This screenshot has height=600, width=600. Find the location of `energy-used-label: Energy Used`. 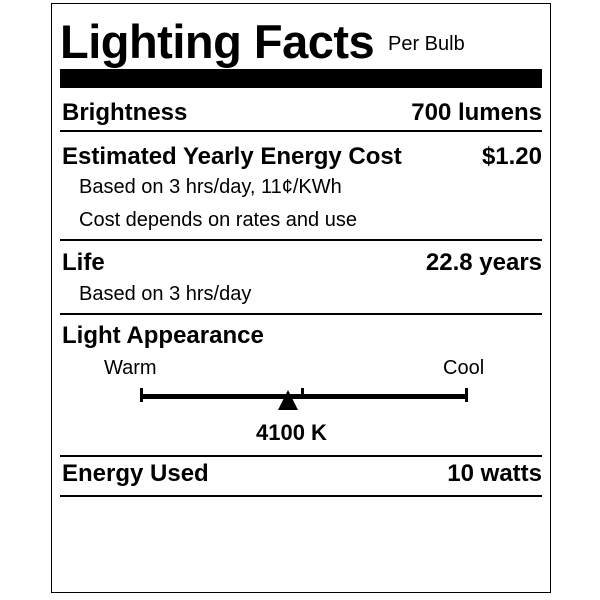

energy-used-label: Energy Used is located at coordinates (135, 473).